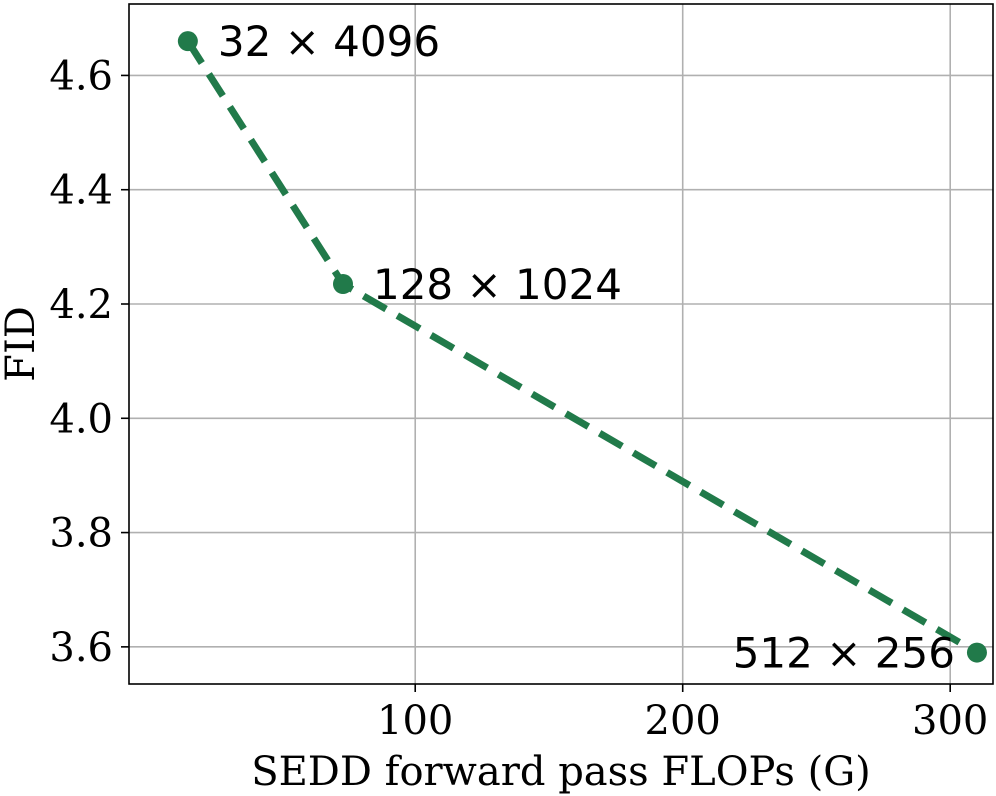 This screenshot has width=996, height=796. What do you see at coordinates (81, 305) in the screenshot?
I see `y-tick-label: 4.2` at bounding box center [81, 305].